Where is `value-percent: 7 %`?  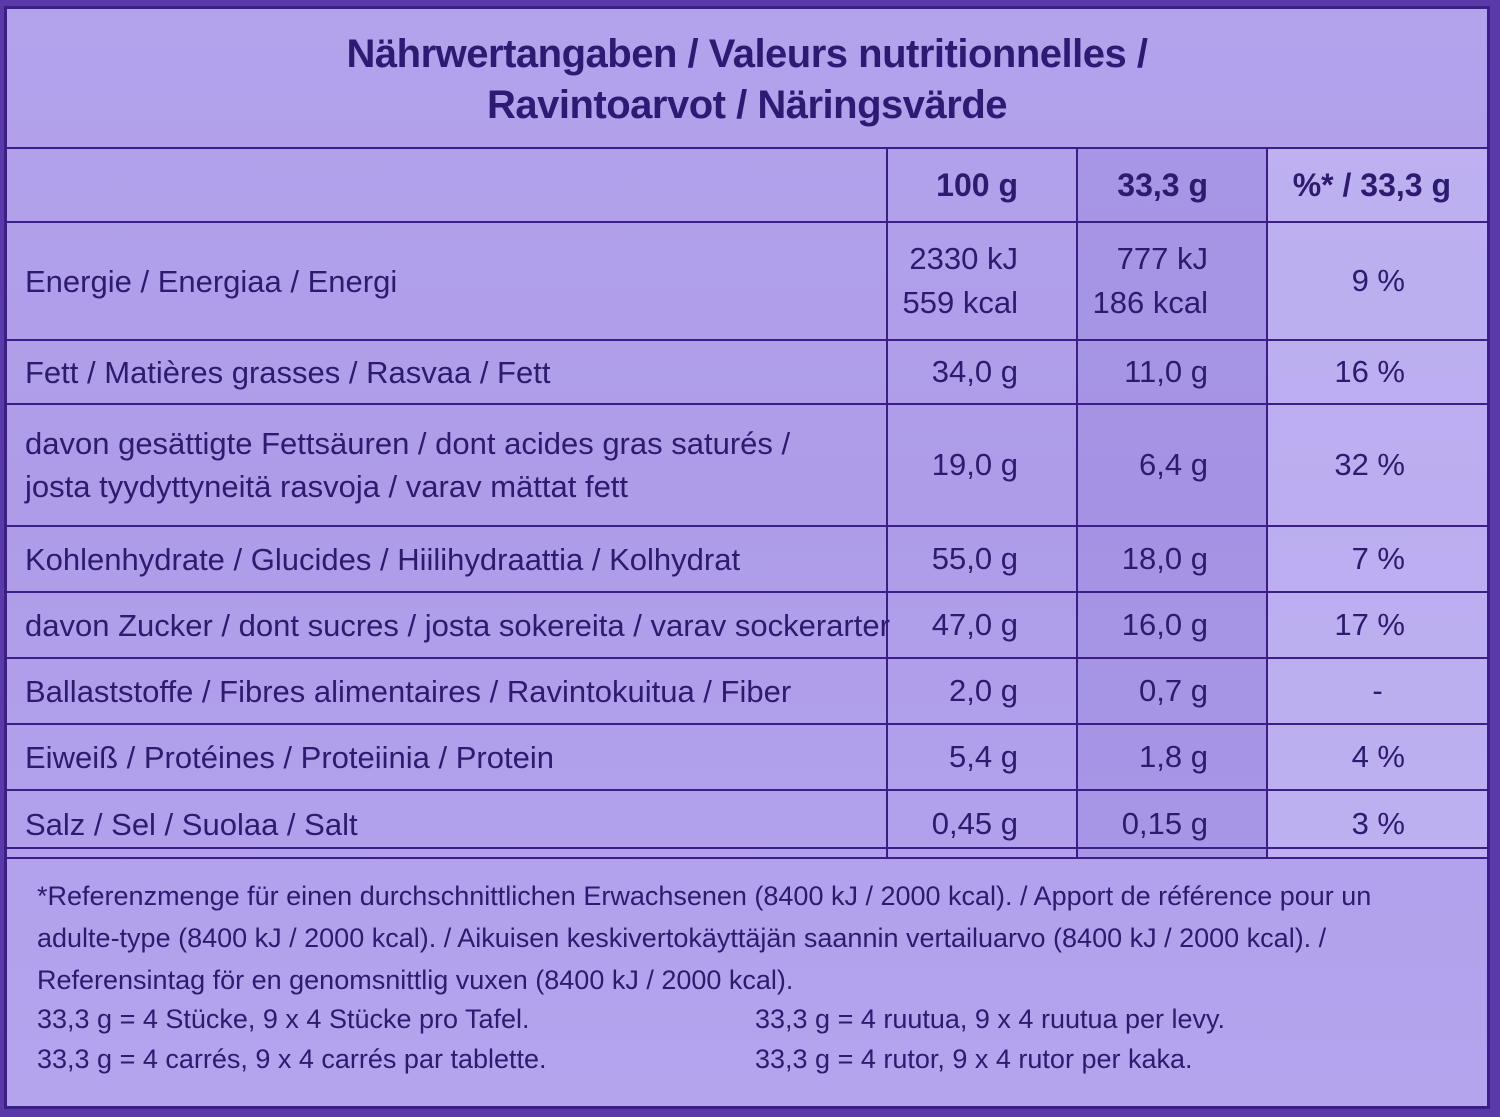
value-percent: 7 % is located at coordinates (1376, 559).